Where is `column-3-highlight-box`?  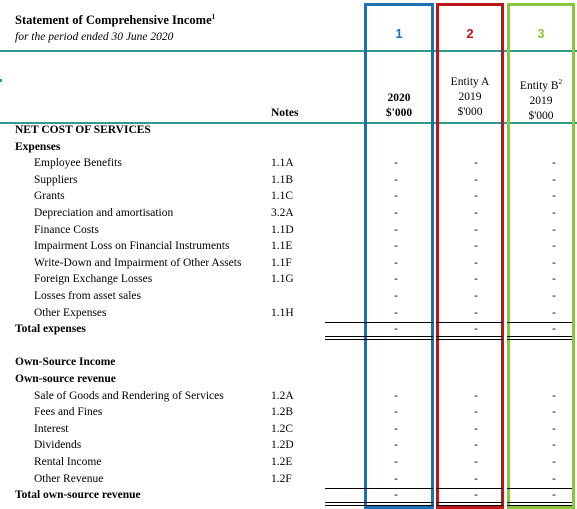
column-3-highlight-box is located at coordinates (541, 256).